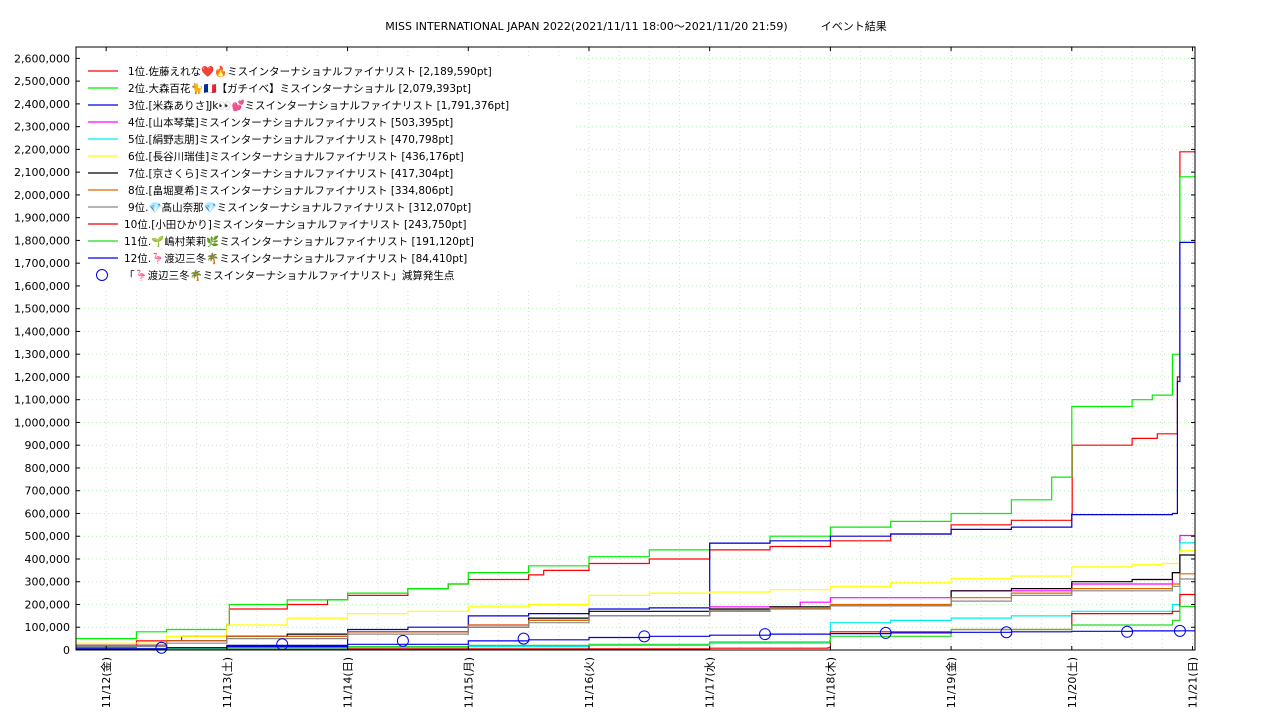 The width and height of the screenshot is (1280, 720). What do you see at coordinates (290, 139) in the screenshot?
I see `legend-label: 5位.[絹野志朋]ミスインターナショナルファイナリスト [470,798pt]` at bounding box center [290, 139].